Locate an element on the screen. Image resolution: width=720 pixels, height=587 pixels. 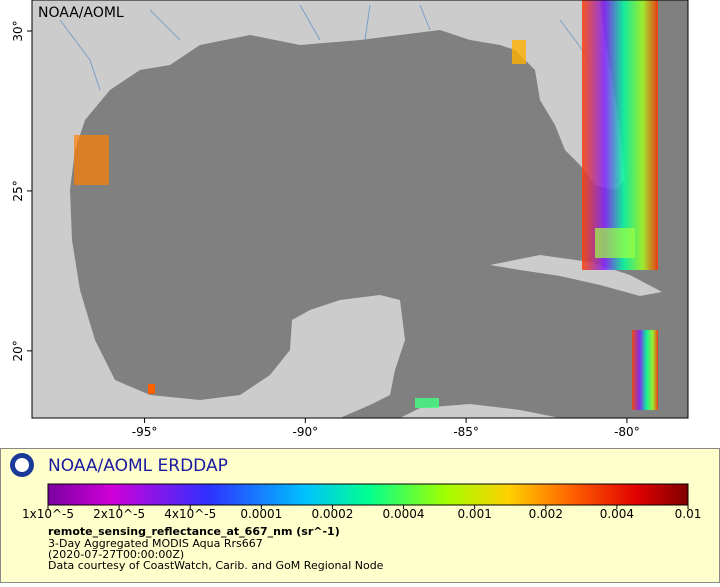
colorbar-tick-label: 4x10^-5 is located at coordinates (190, 514).